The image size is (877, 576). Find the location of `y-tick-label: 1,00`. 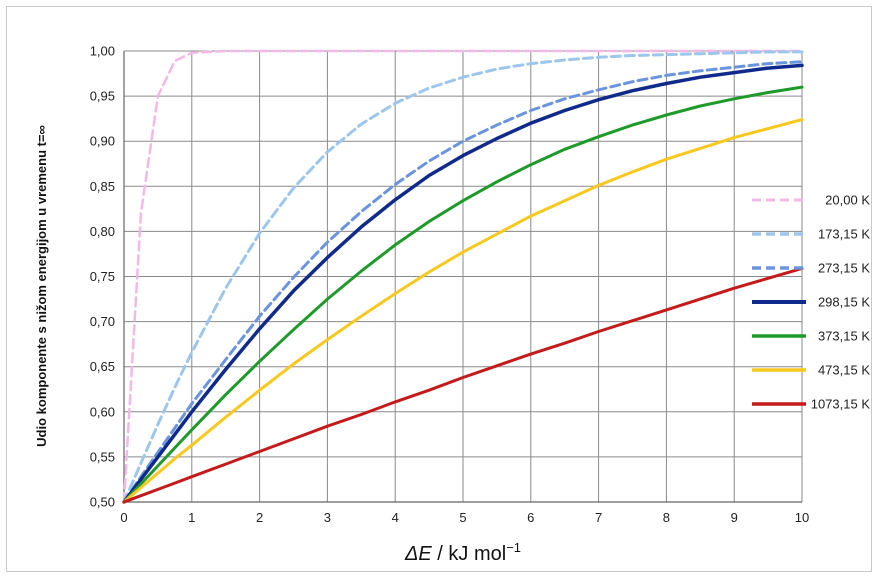

y-tick-label: 1,00 is located at coordinates (102, 51).